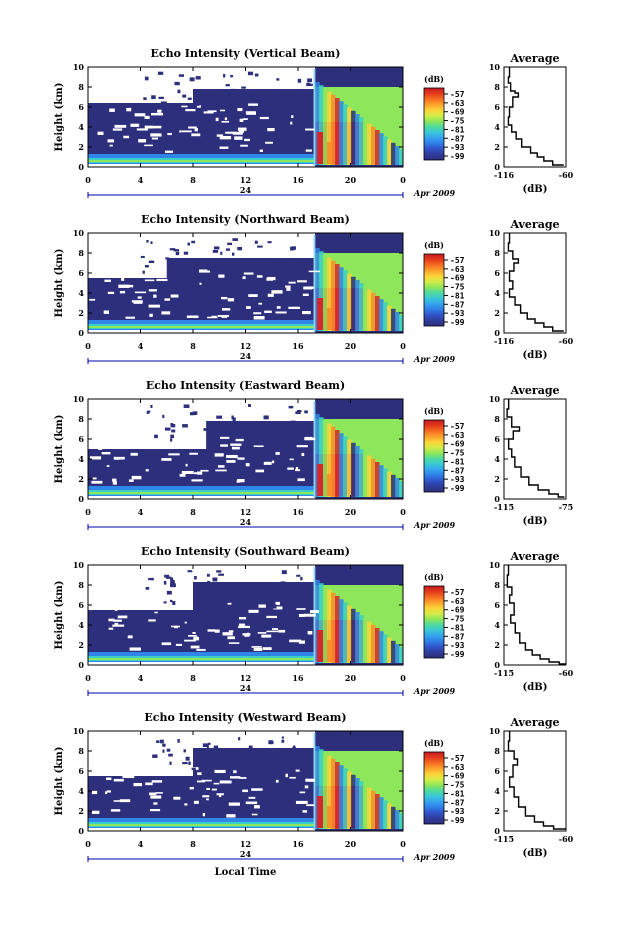 The width and height of the screenshot is (621, 929). What do you see at coordinates (536, 780) in the screenshot?
I see `average-profile-line` at bounding box center [536, 780].